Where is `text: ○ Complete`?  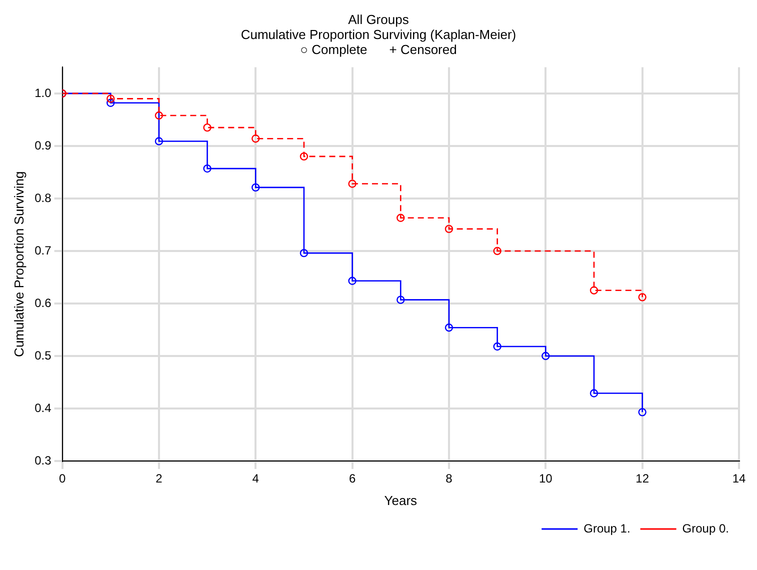
text: ○ Complete is located at coordinates (334, 49).